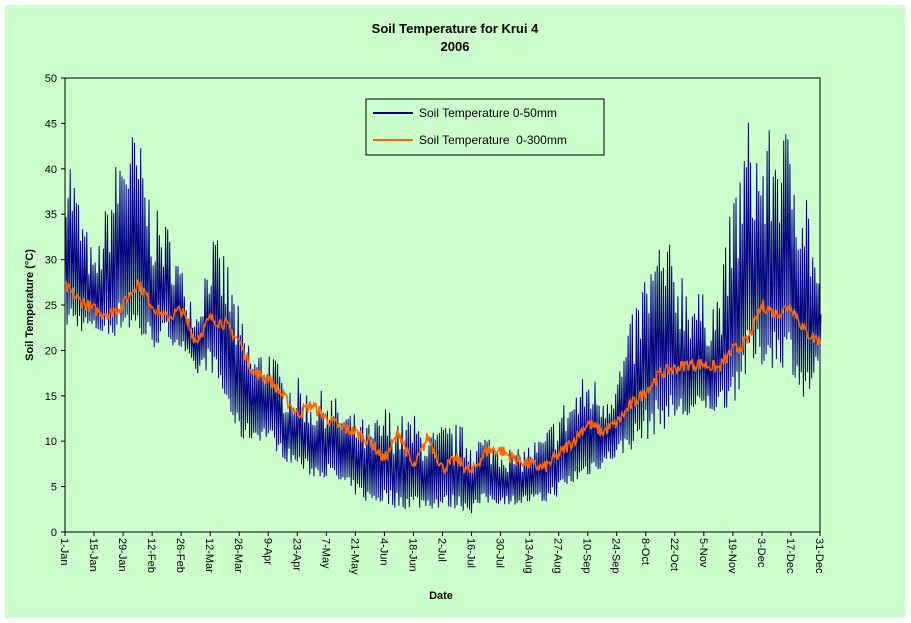 The image size is (911, 623). Describe the element at coordinates (180, 555) in the screenshot. I see `x-tick-label: 26-Feb` at that location.